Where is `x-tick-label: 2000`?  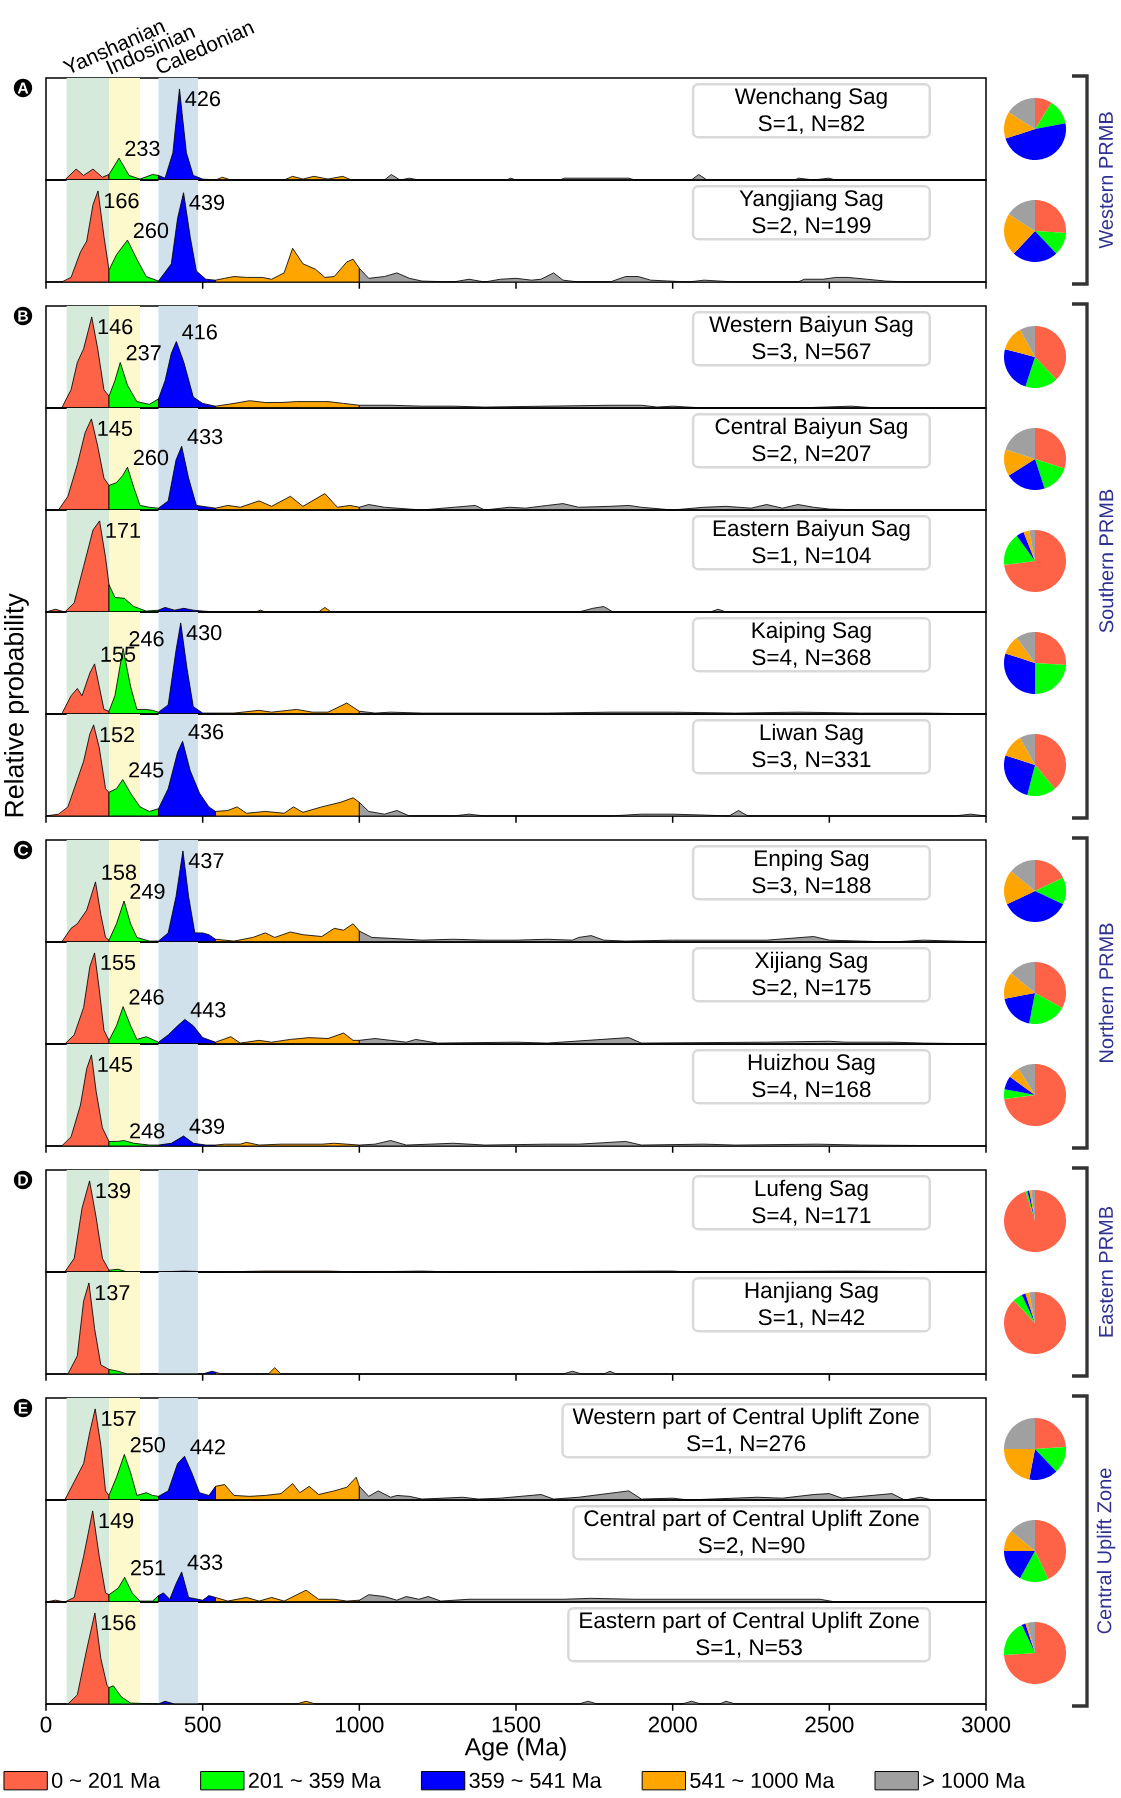 x-tick-label: 2000 is located at coordinates (672, 1724).